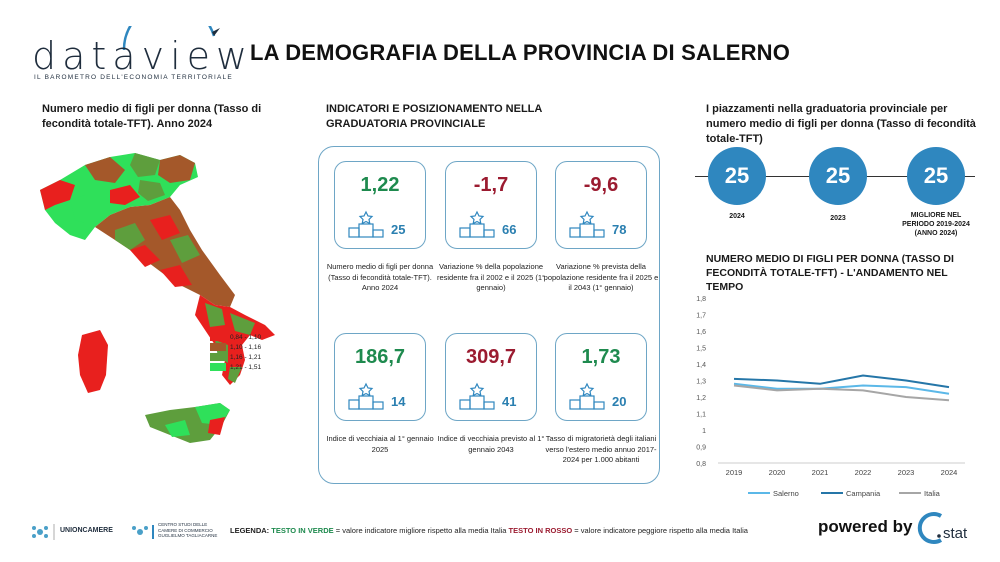 This screenshot has width=1000, height=562. I want to click on indicator-rank: 78, so click(619, 229).